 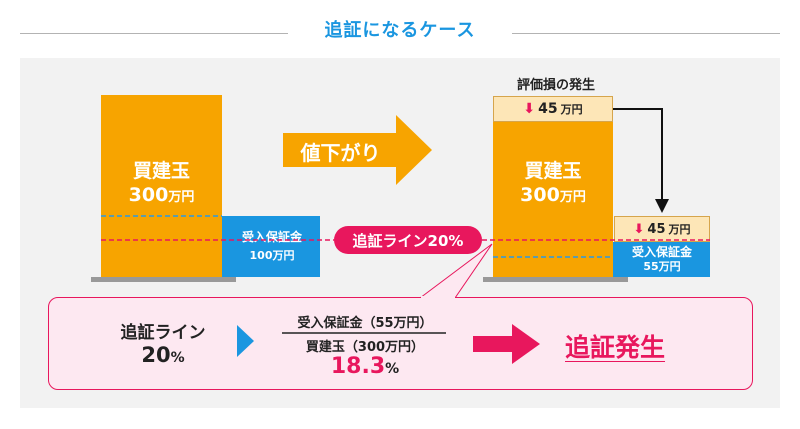 I want to click on before-bar-unit: 万円, so click(x=181, y=197).